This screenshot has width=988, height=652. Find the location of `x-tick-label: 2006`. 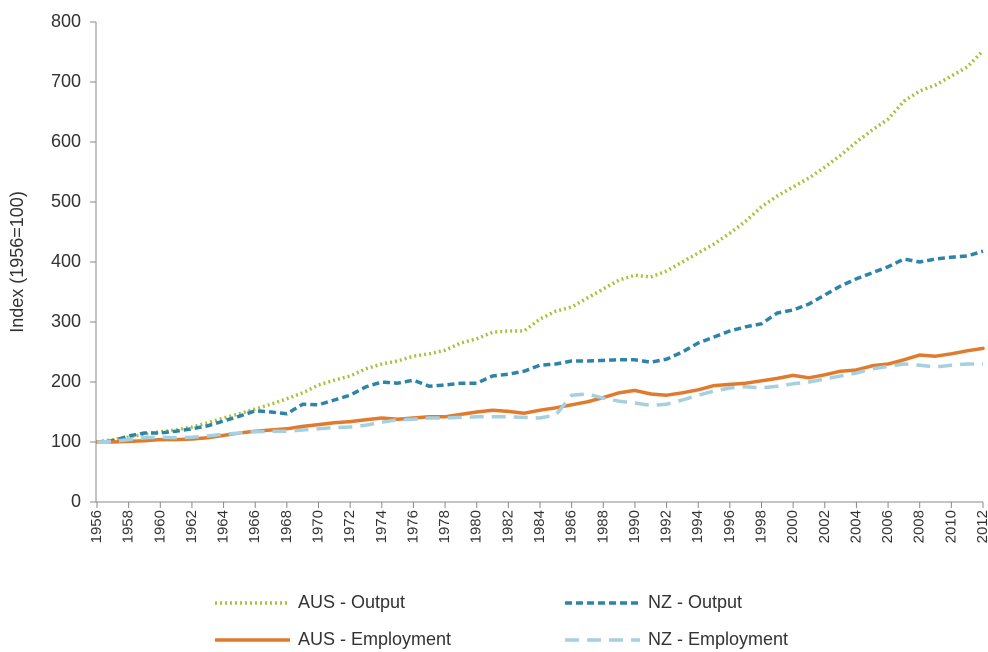

x-tick-label: 2006 is located at coordinates (887, 526).